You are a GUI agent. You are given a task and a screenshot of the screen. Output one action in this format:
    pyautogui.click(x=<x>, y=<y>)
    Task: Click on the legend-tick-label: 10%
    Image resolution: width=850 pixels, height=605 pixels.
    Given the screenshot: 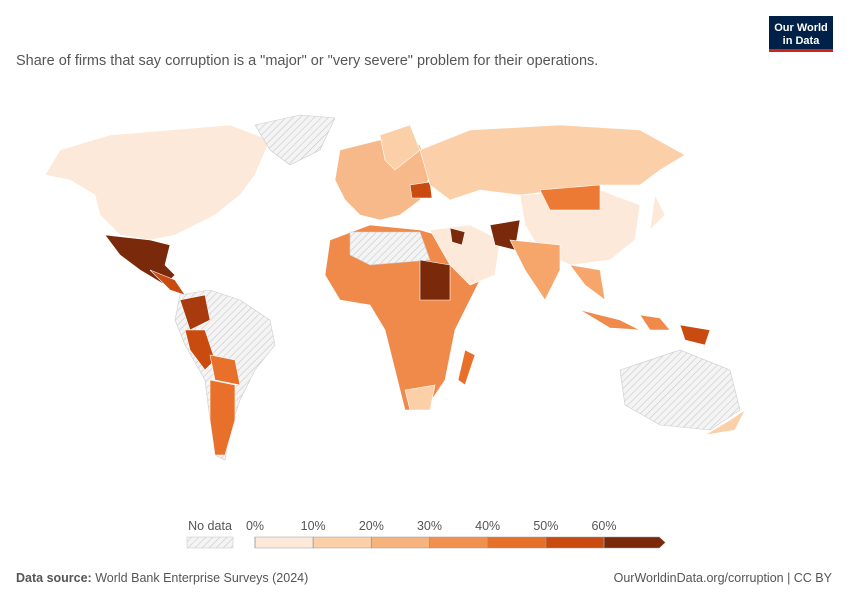 What is the action you would take?
    pyautogui.click(x=313, y=526)
    